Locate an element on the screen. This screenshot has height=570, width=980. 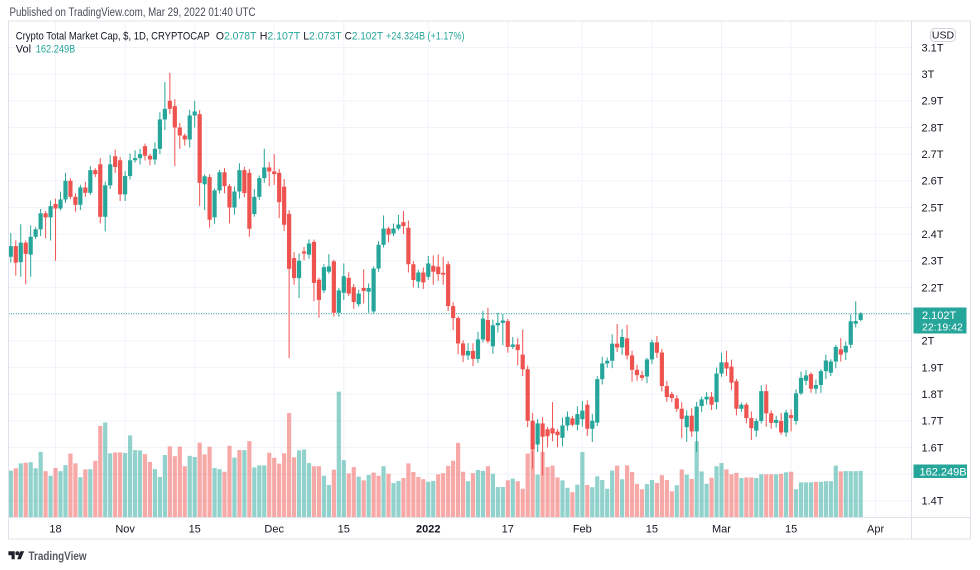
svg-text: 2.102T is located at coordinates (939, 316).